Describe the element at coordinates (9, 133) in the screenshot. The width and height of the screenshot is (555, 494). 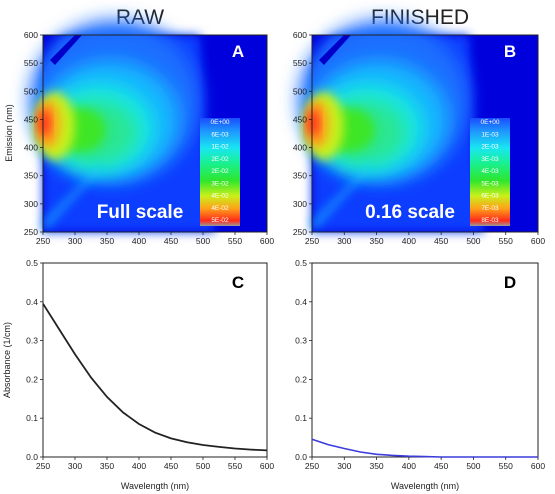
I see `y-axis-label: Emission (nm)` at that location.